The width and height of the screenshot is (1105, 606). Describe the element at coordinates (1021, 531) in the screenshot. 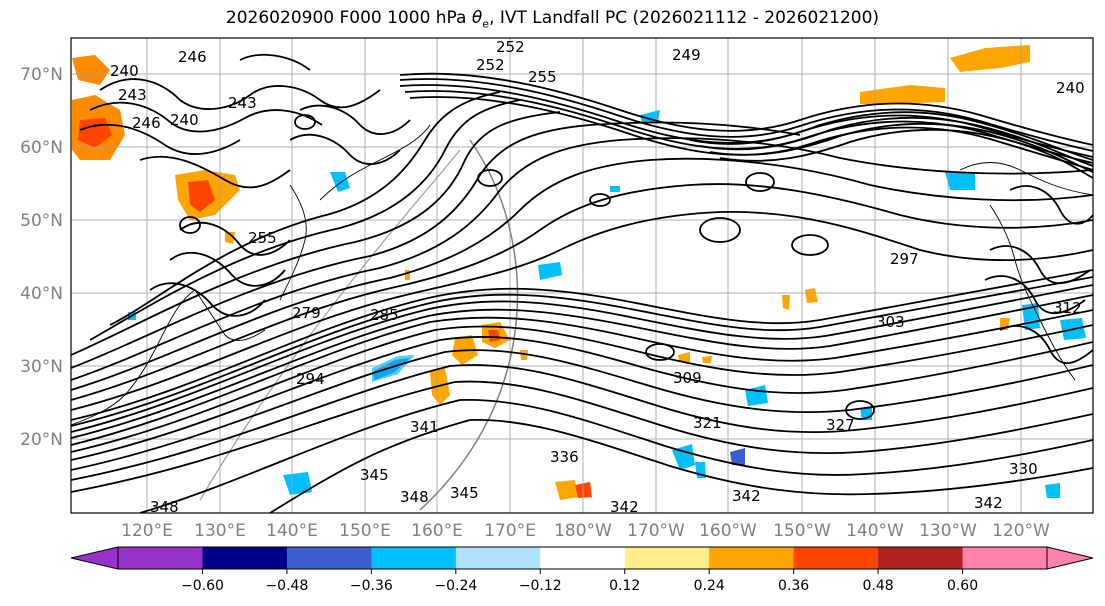

I see `lon-label: 120°W` at that location.